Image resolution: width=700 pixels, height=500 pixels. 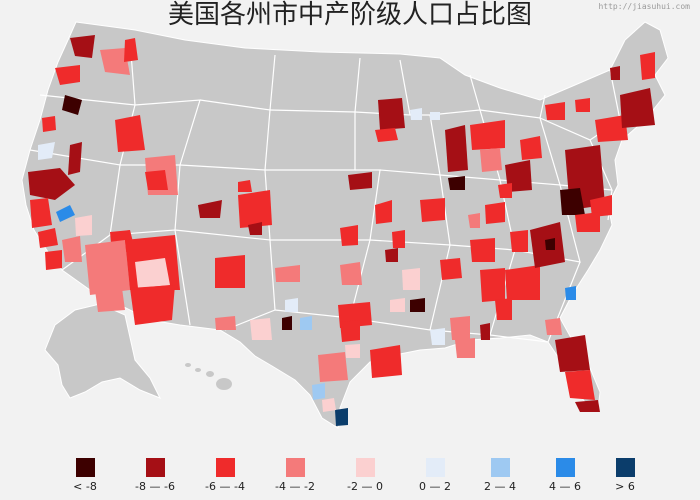 I want to click on legend-item: -6 — -4, so click(x=225, y=475).